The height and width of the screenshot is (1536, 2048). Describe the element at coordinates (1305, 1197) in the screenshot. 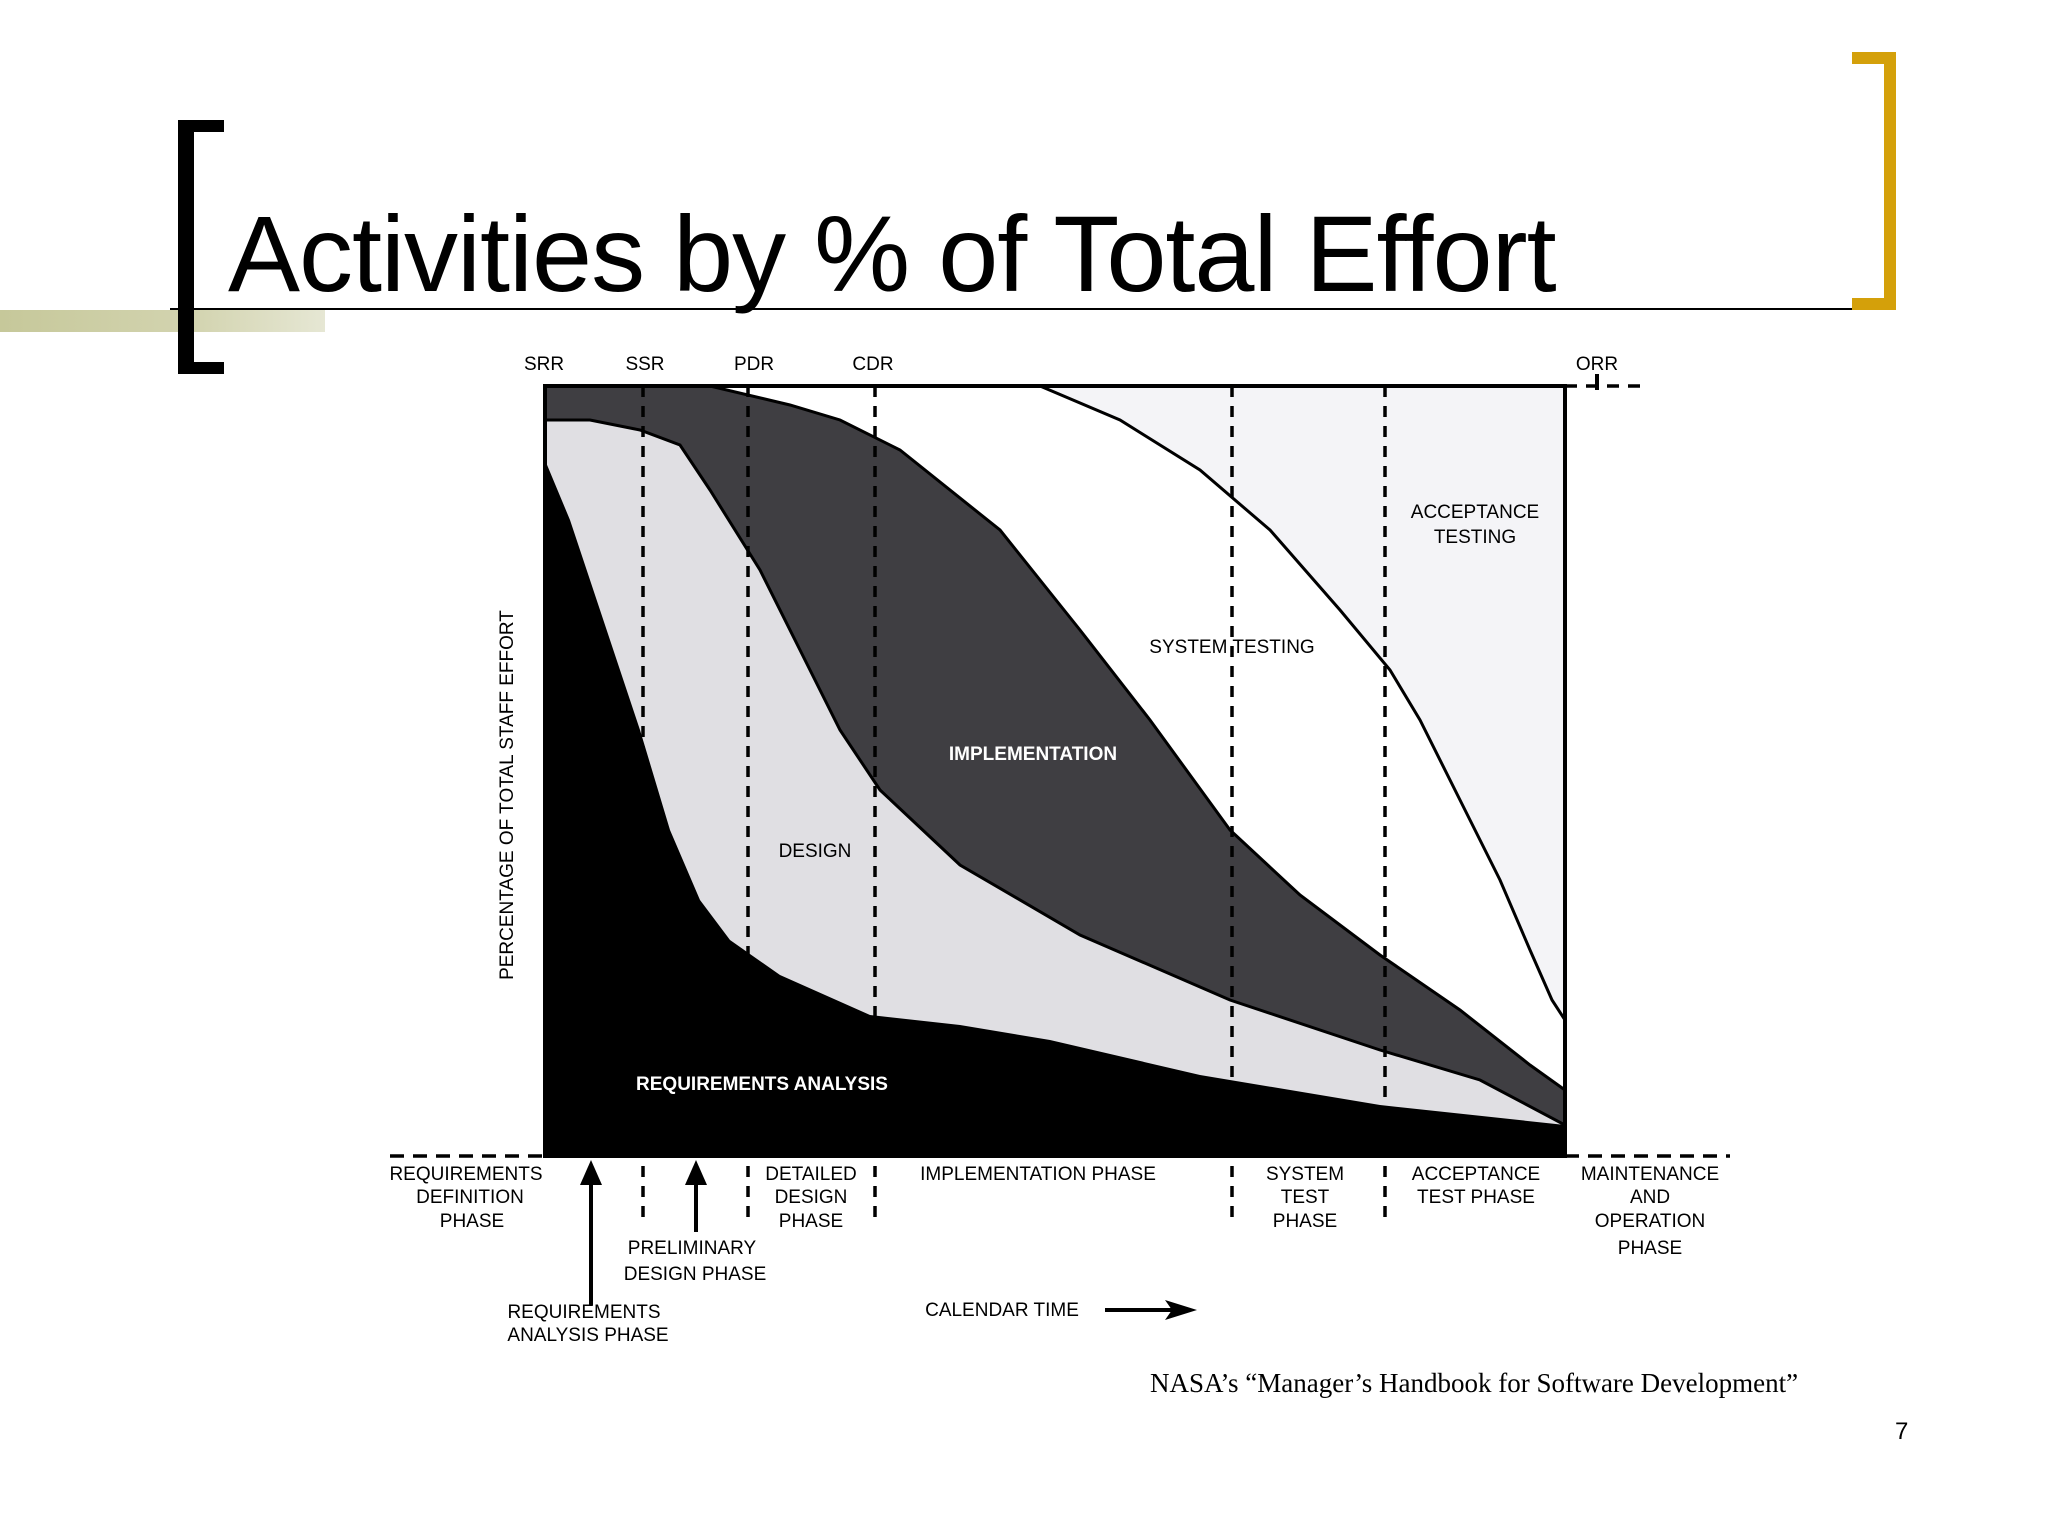

I see `phase-system-test-2: TEST` at that location.